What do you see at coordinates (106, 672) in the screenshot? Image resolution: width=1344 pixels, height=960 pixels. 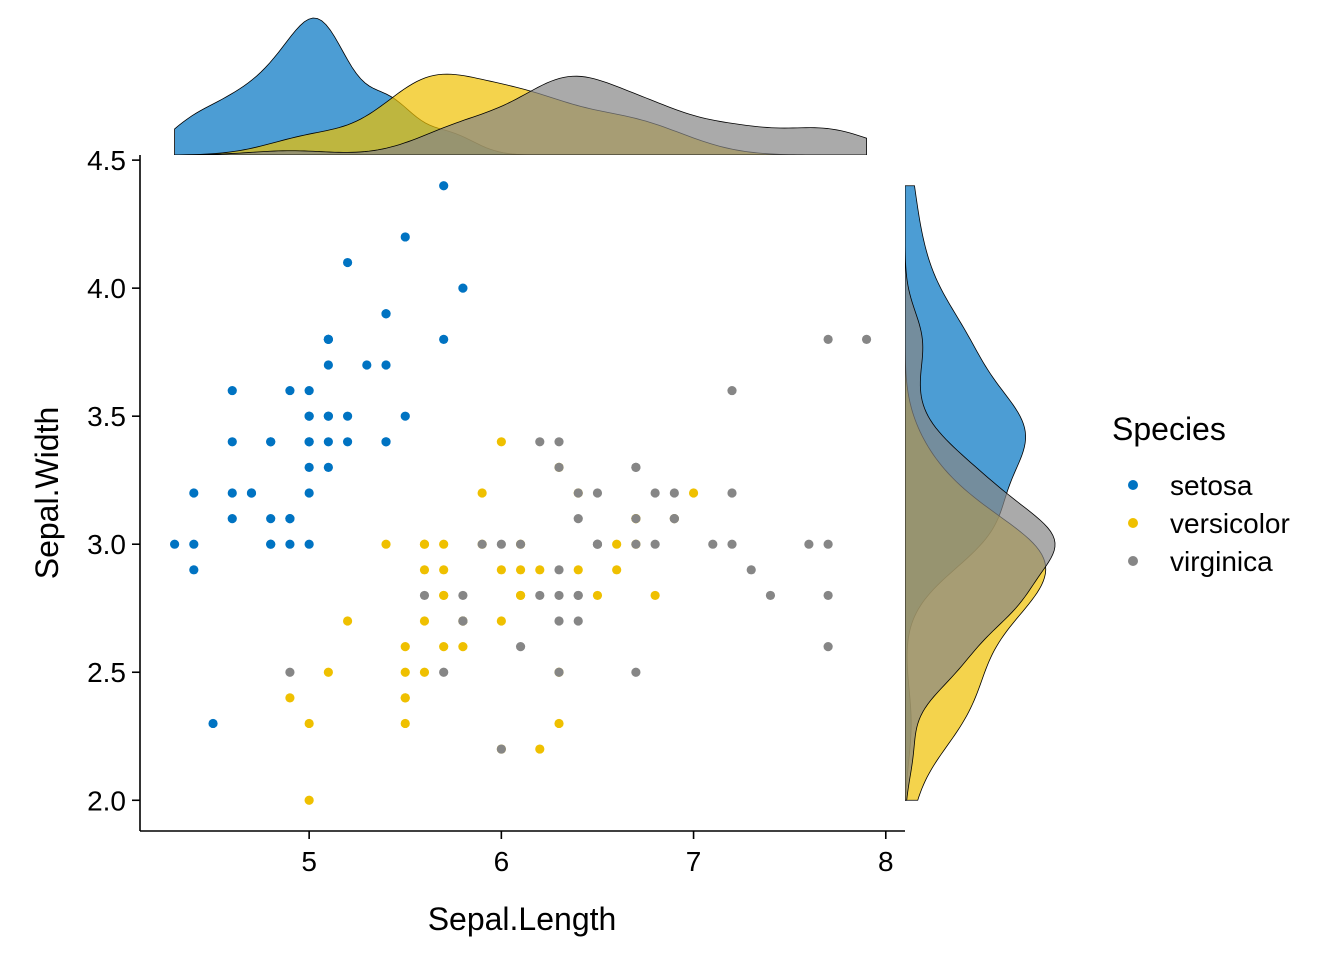 I see `y-tick-label: 2.5` at bounding box center [106, 672].